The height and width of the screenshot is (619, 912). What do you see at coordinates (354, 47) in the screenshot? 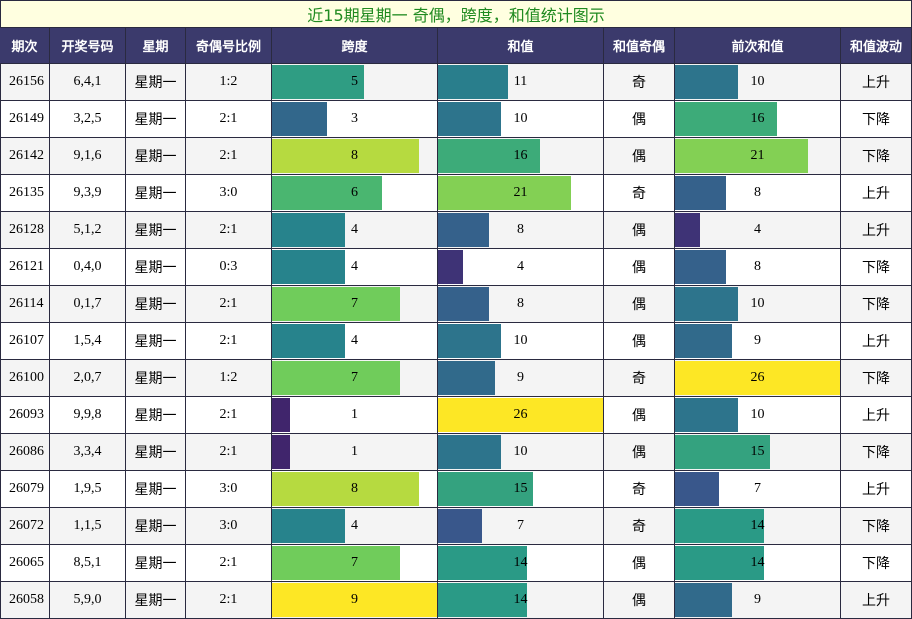
I see `header-text: 跨度` at bounding box center [354, 47].